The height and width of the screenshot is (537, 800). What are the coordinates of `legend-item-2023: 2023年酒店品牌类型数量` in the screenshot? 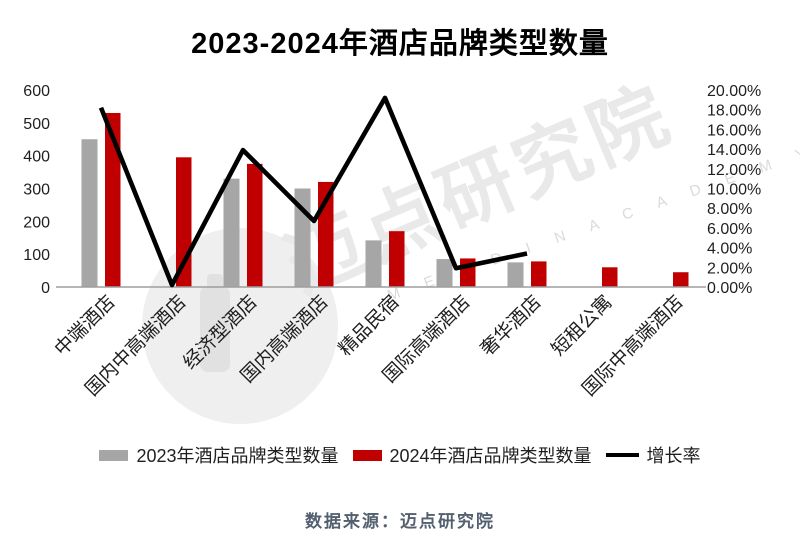 It's located at (219, 455).